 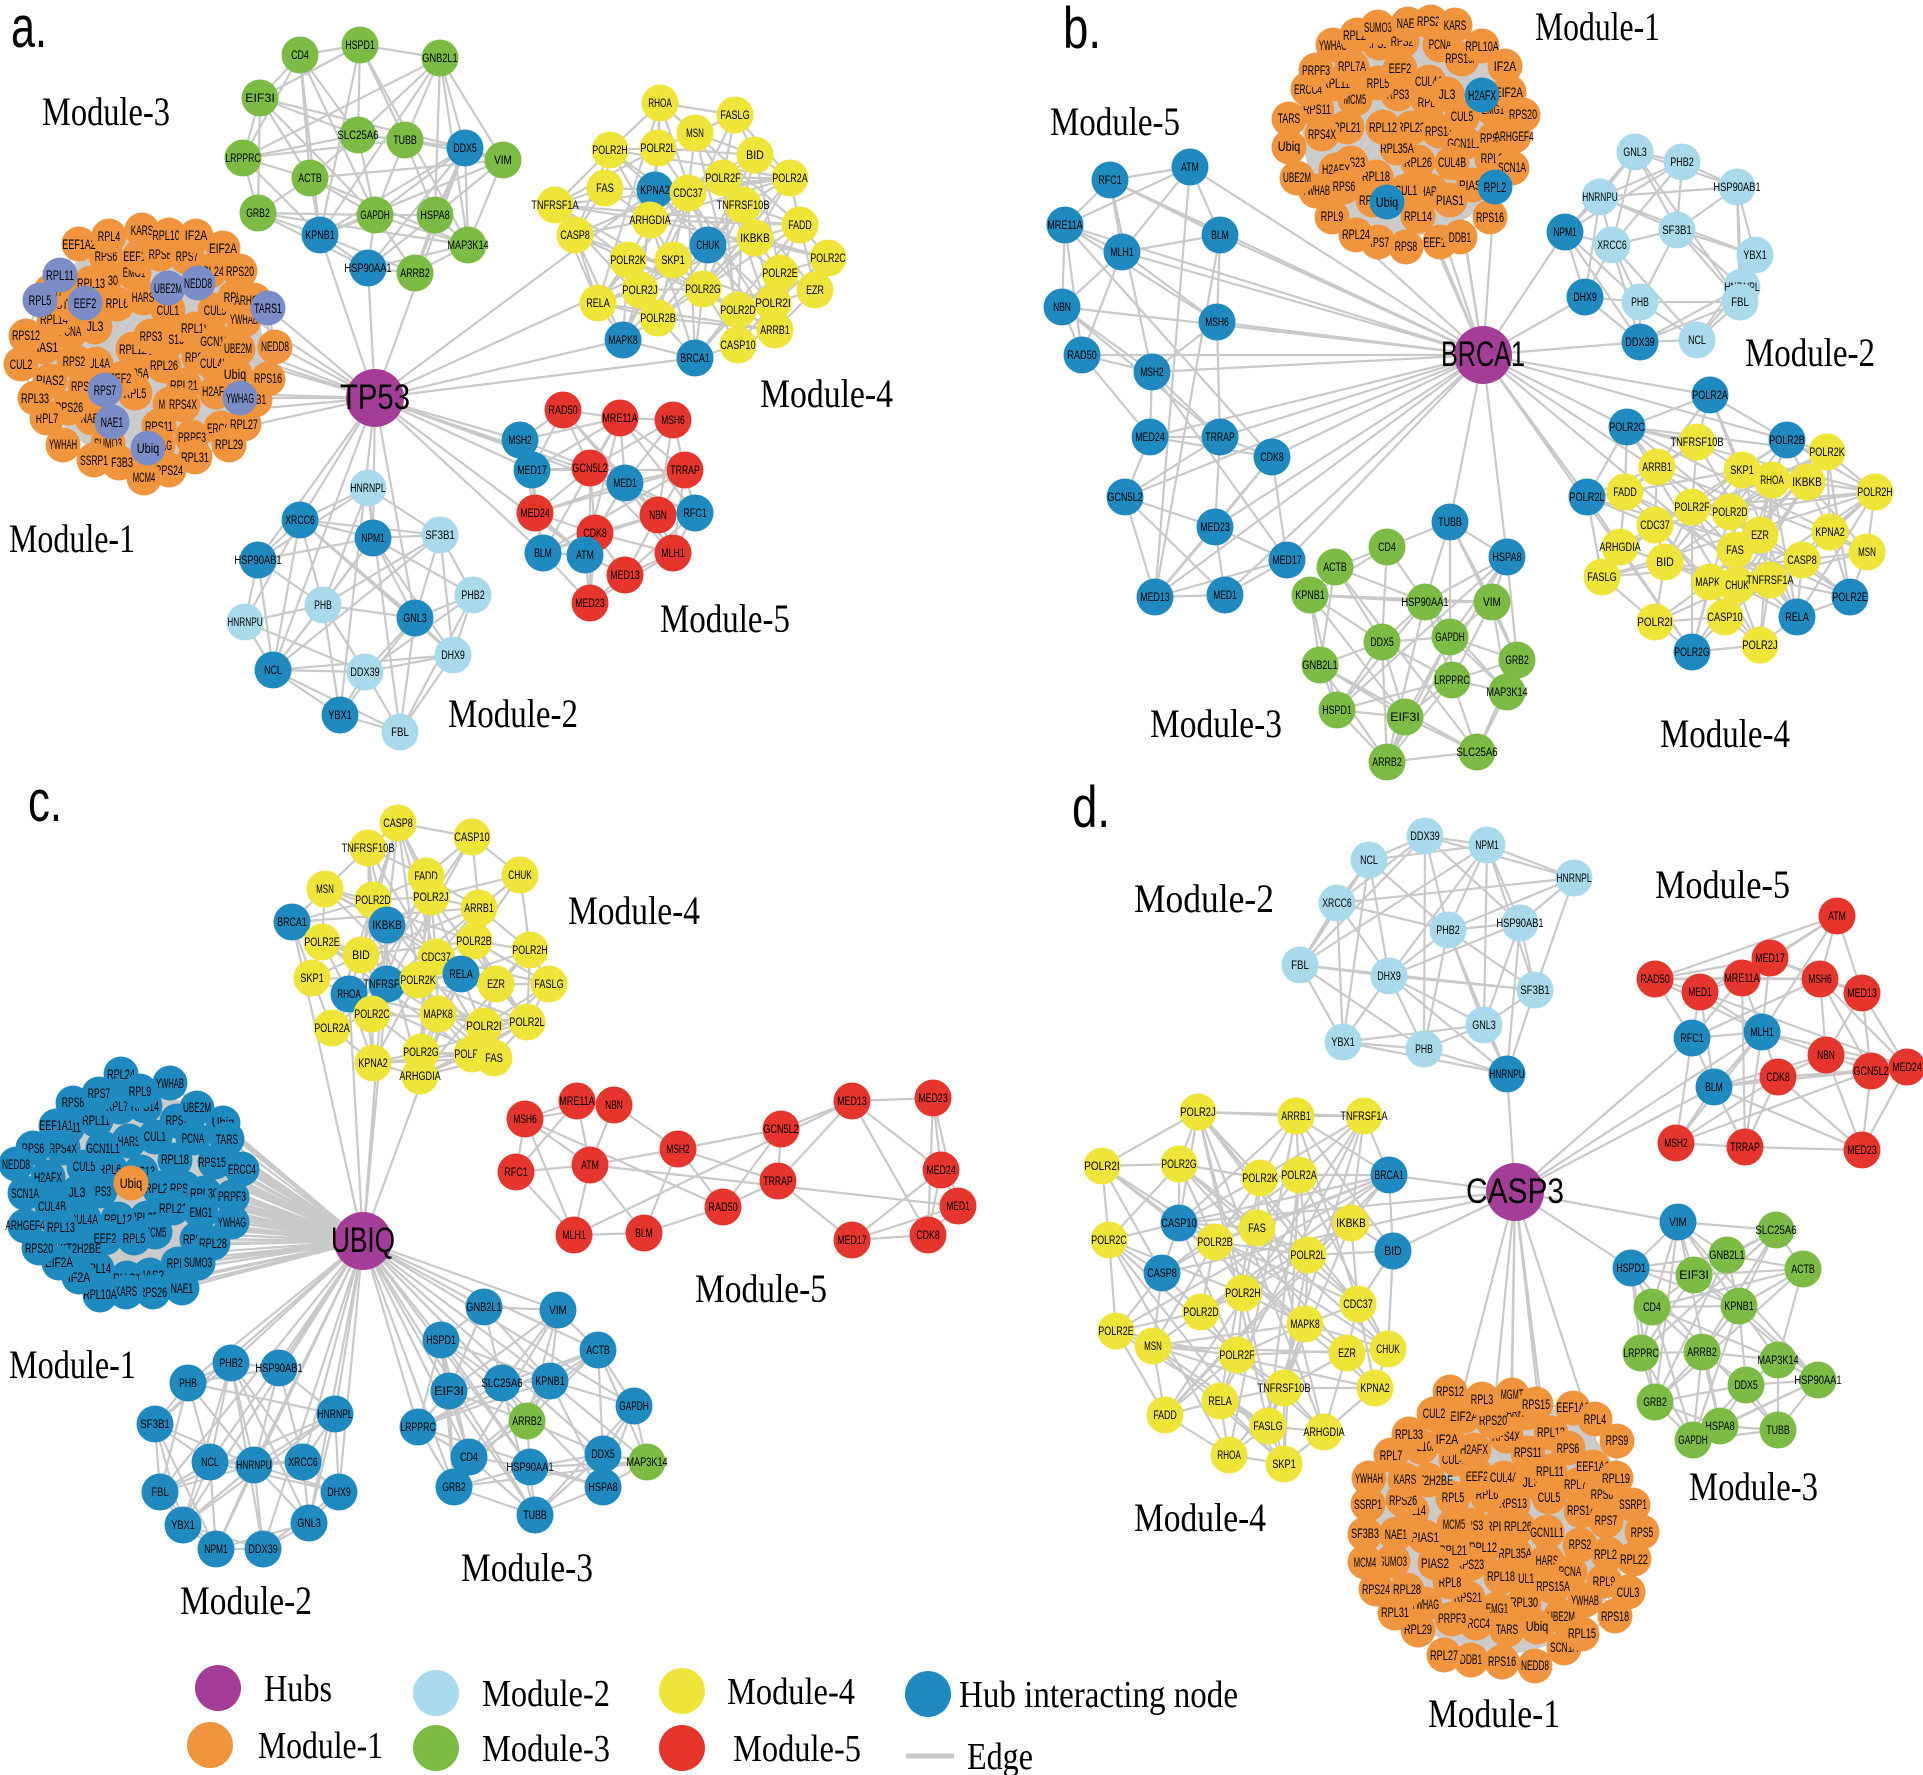 I want to click on svg-text: TUBB, so click(x=1450, y=522).